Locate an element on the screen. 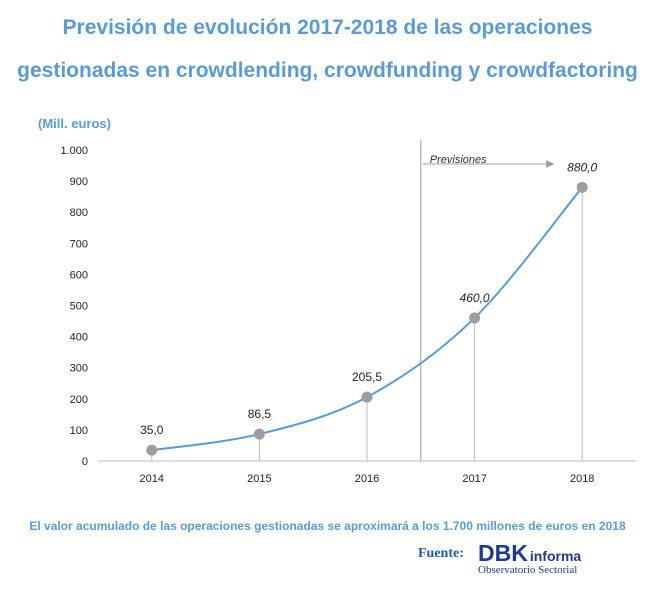 The height and width of the screenshot is (591, 655). data-label: 460,0 is located at coordinates (475, 298).